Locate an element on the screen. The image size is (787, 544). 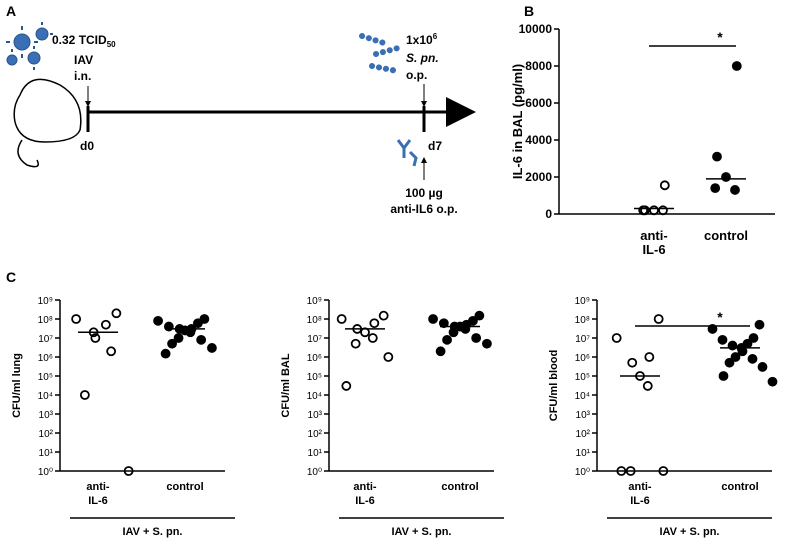
dose-sub: 50 is located at coordinates (111, 44).